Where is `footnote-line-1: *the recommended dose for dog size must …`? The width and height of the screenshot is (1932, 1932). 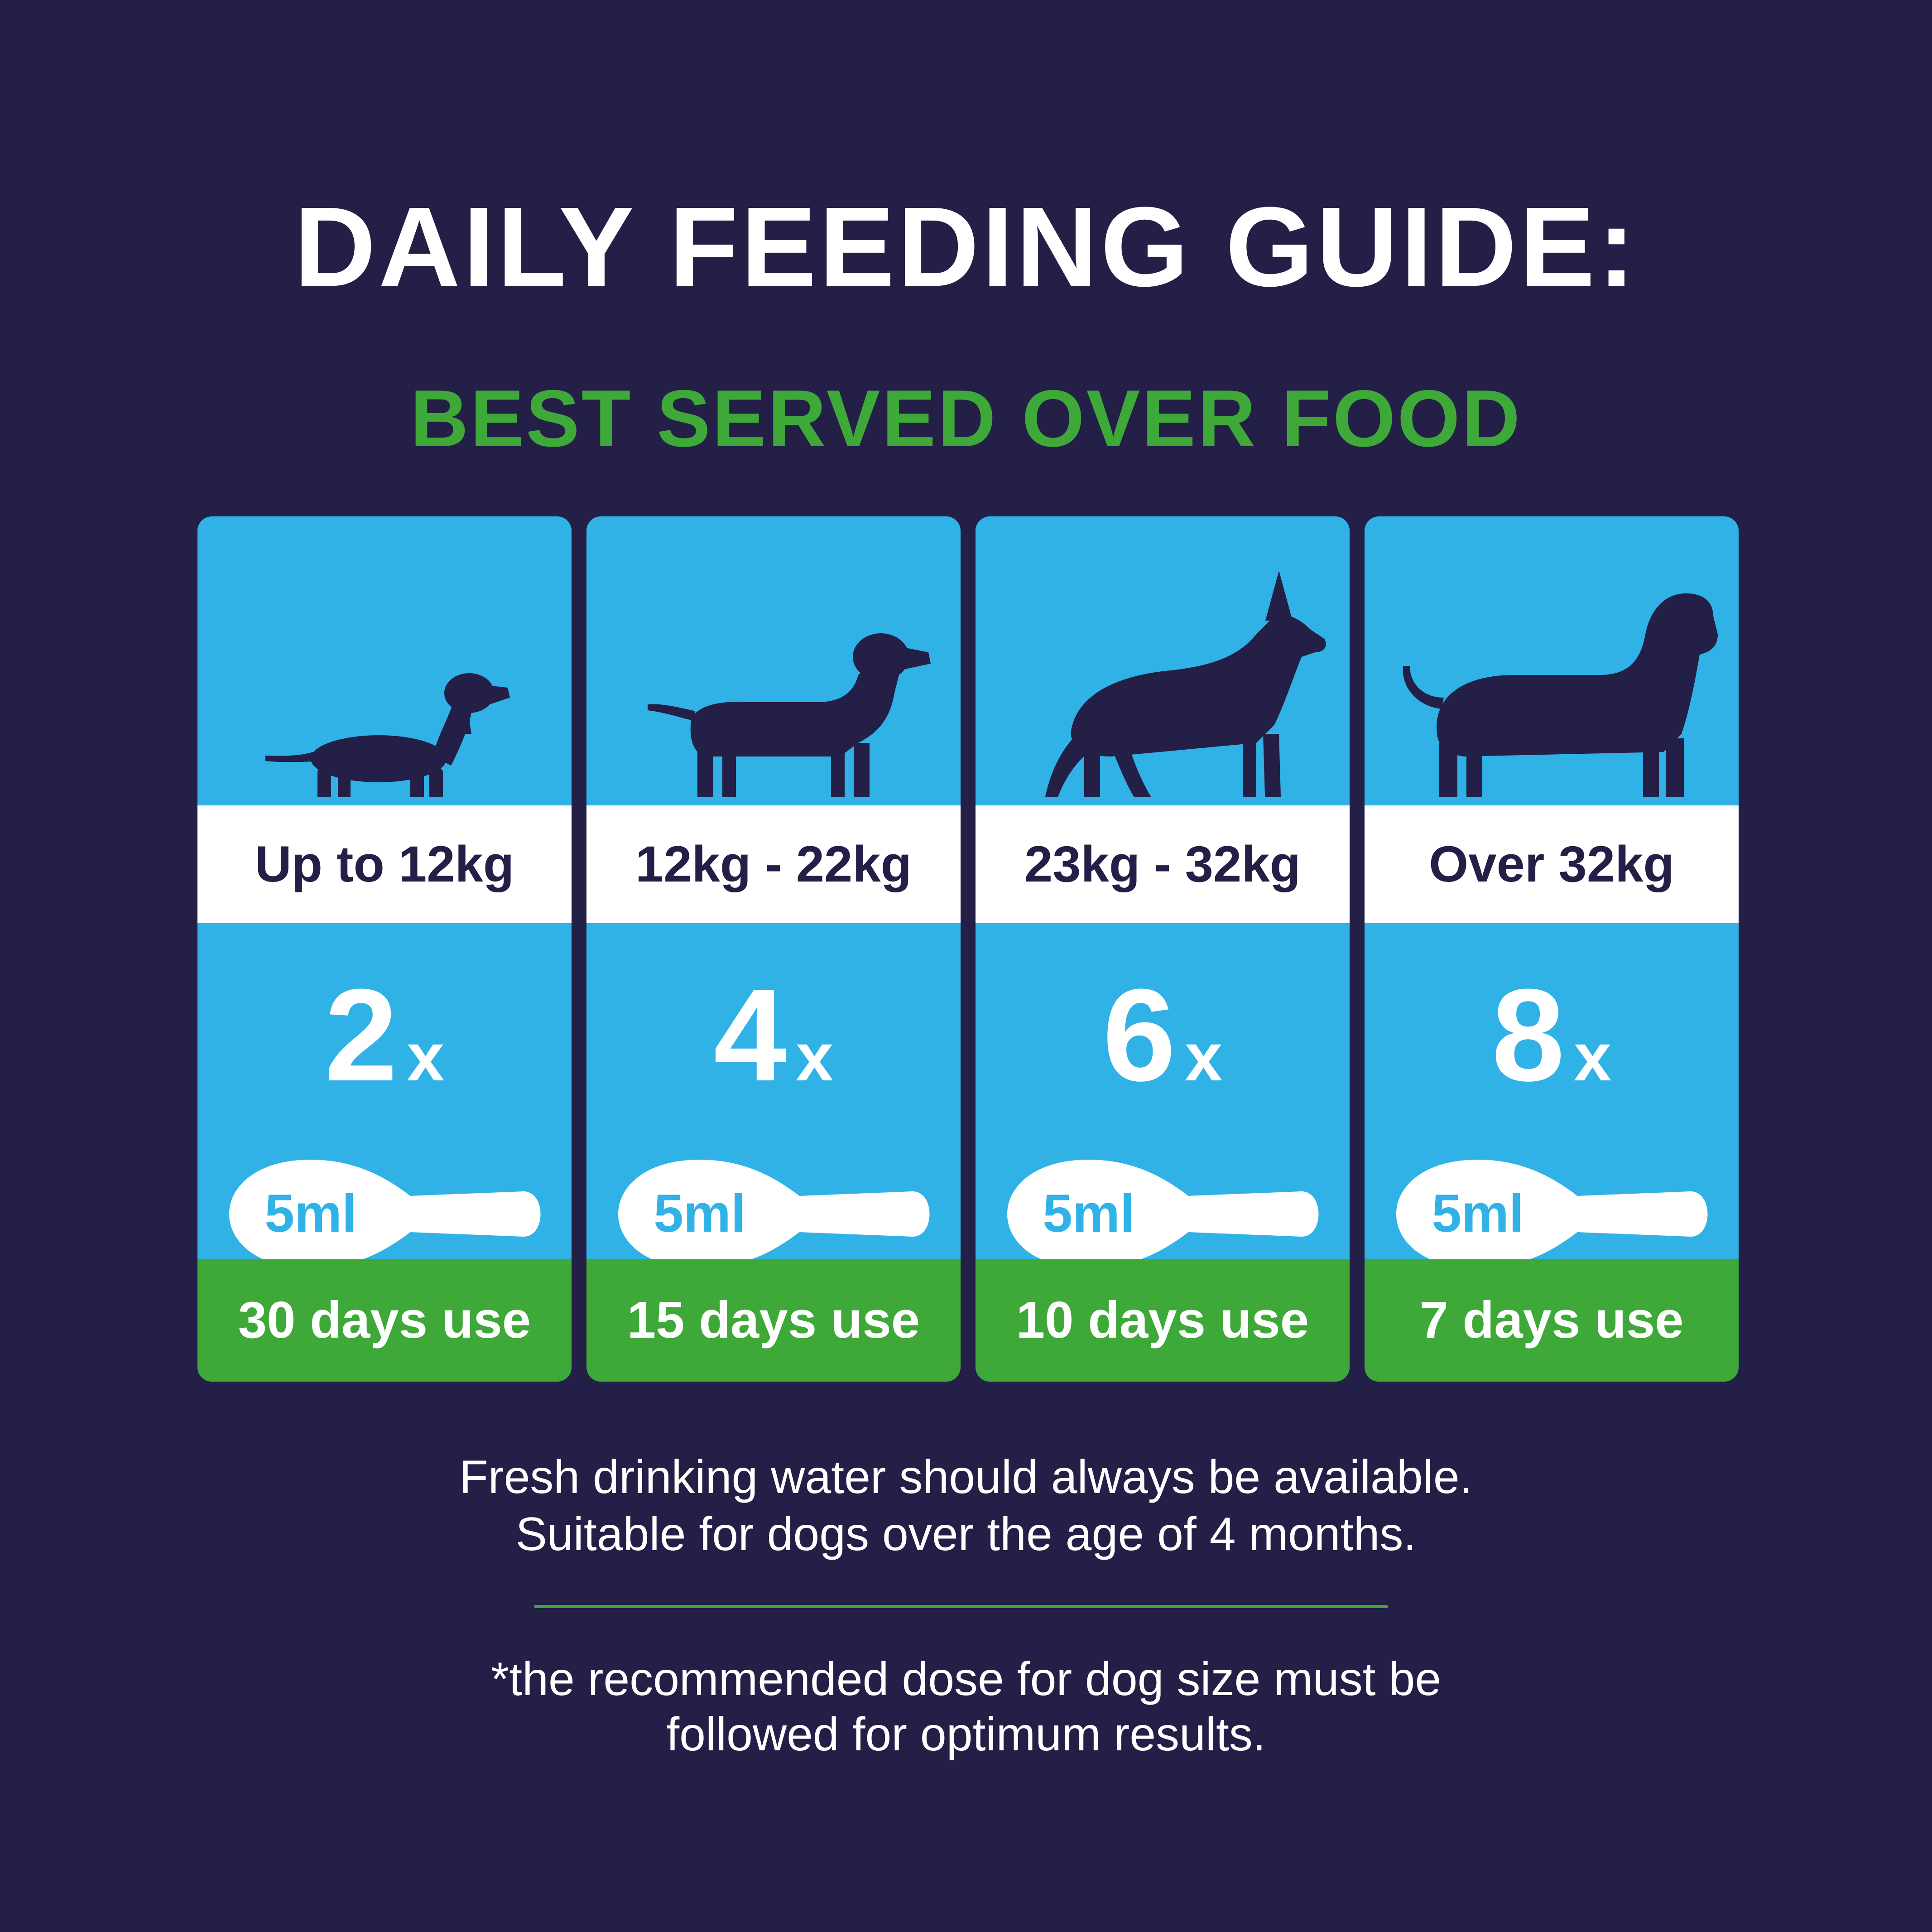
footnote-line-1: *the recommended dose for dog size must … is located at coordinates (966, 1679).